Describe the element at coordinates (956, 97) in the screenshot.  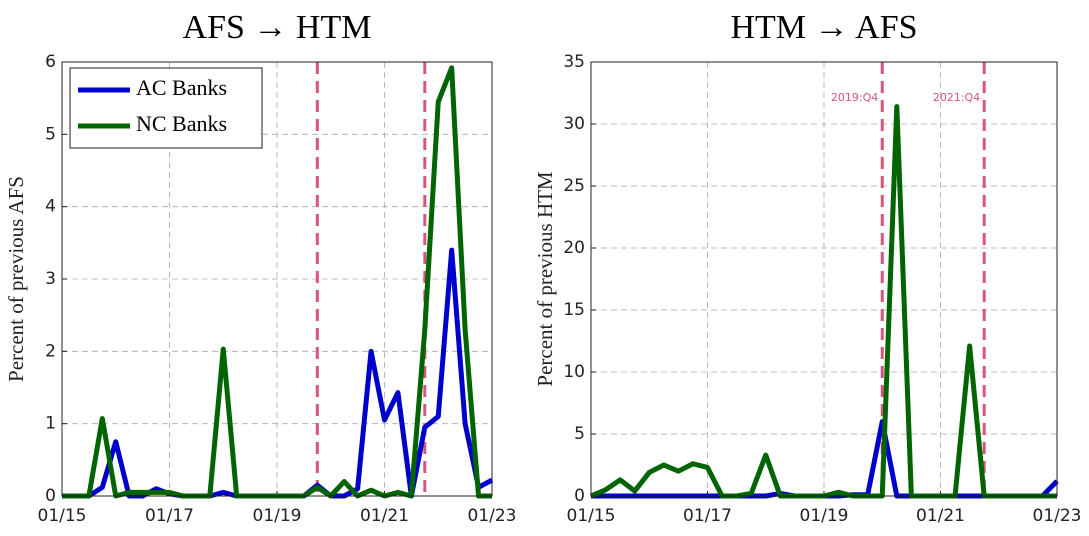
I see `event-label: 2021:Q4` at that location.